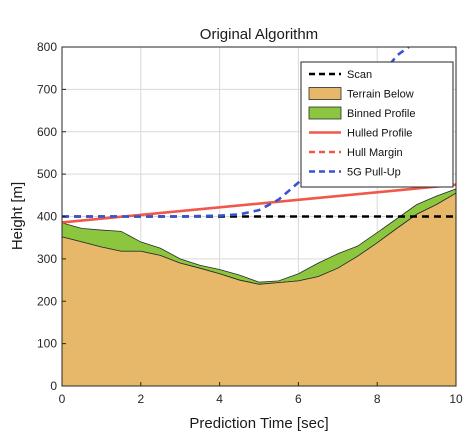  Describe the element at coordinates (53, 386) in the screenshot. I see `y-tick-label: 0` at that location.